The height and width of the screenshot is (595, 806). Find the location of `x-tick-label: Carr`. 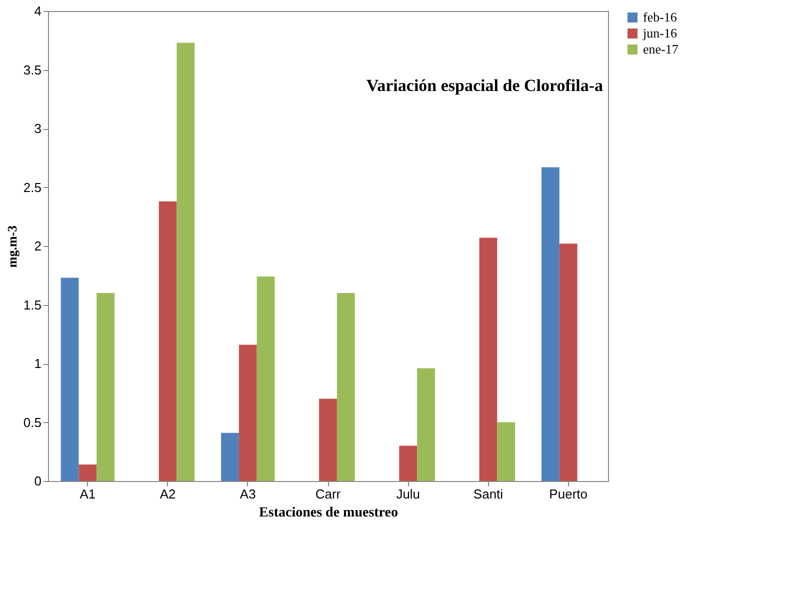

x-tick-label: Carr is located at coordinates (328, 494).